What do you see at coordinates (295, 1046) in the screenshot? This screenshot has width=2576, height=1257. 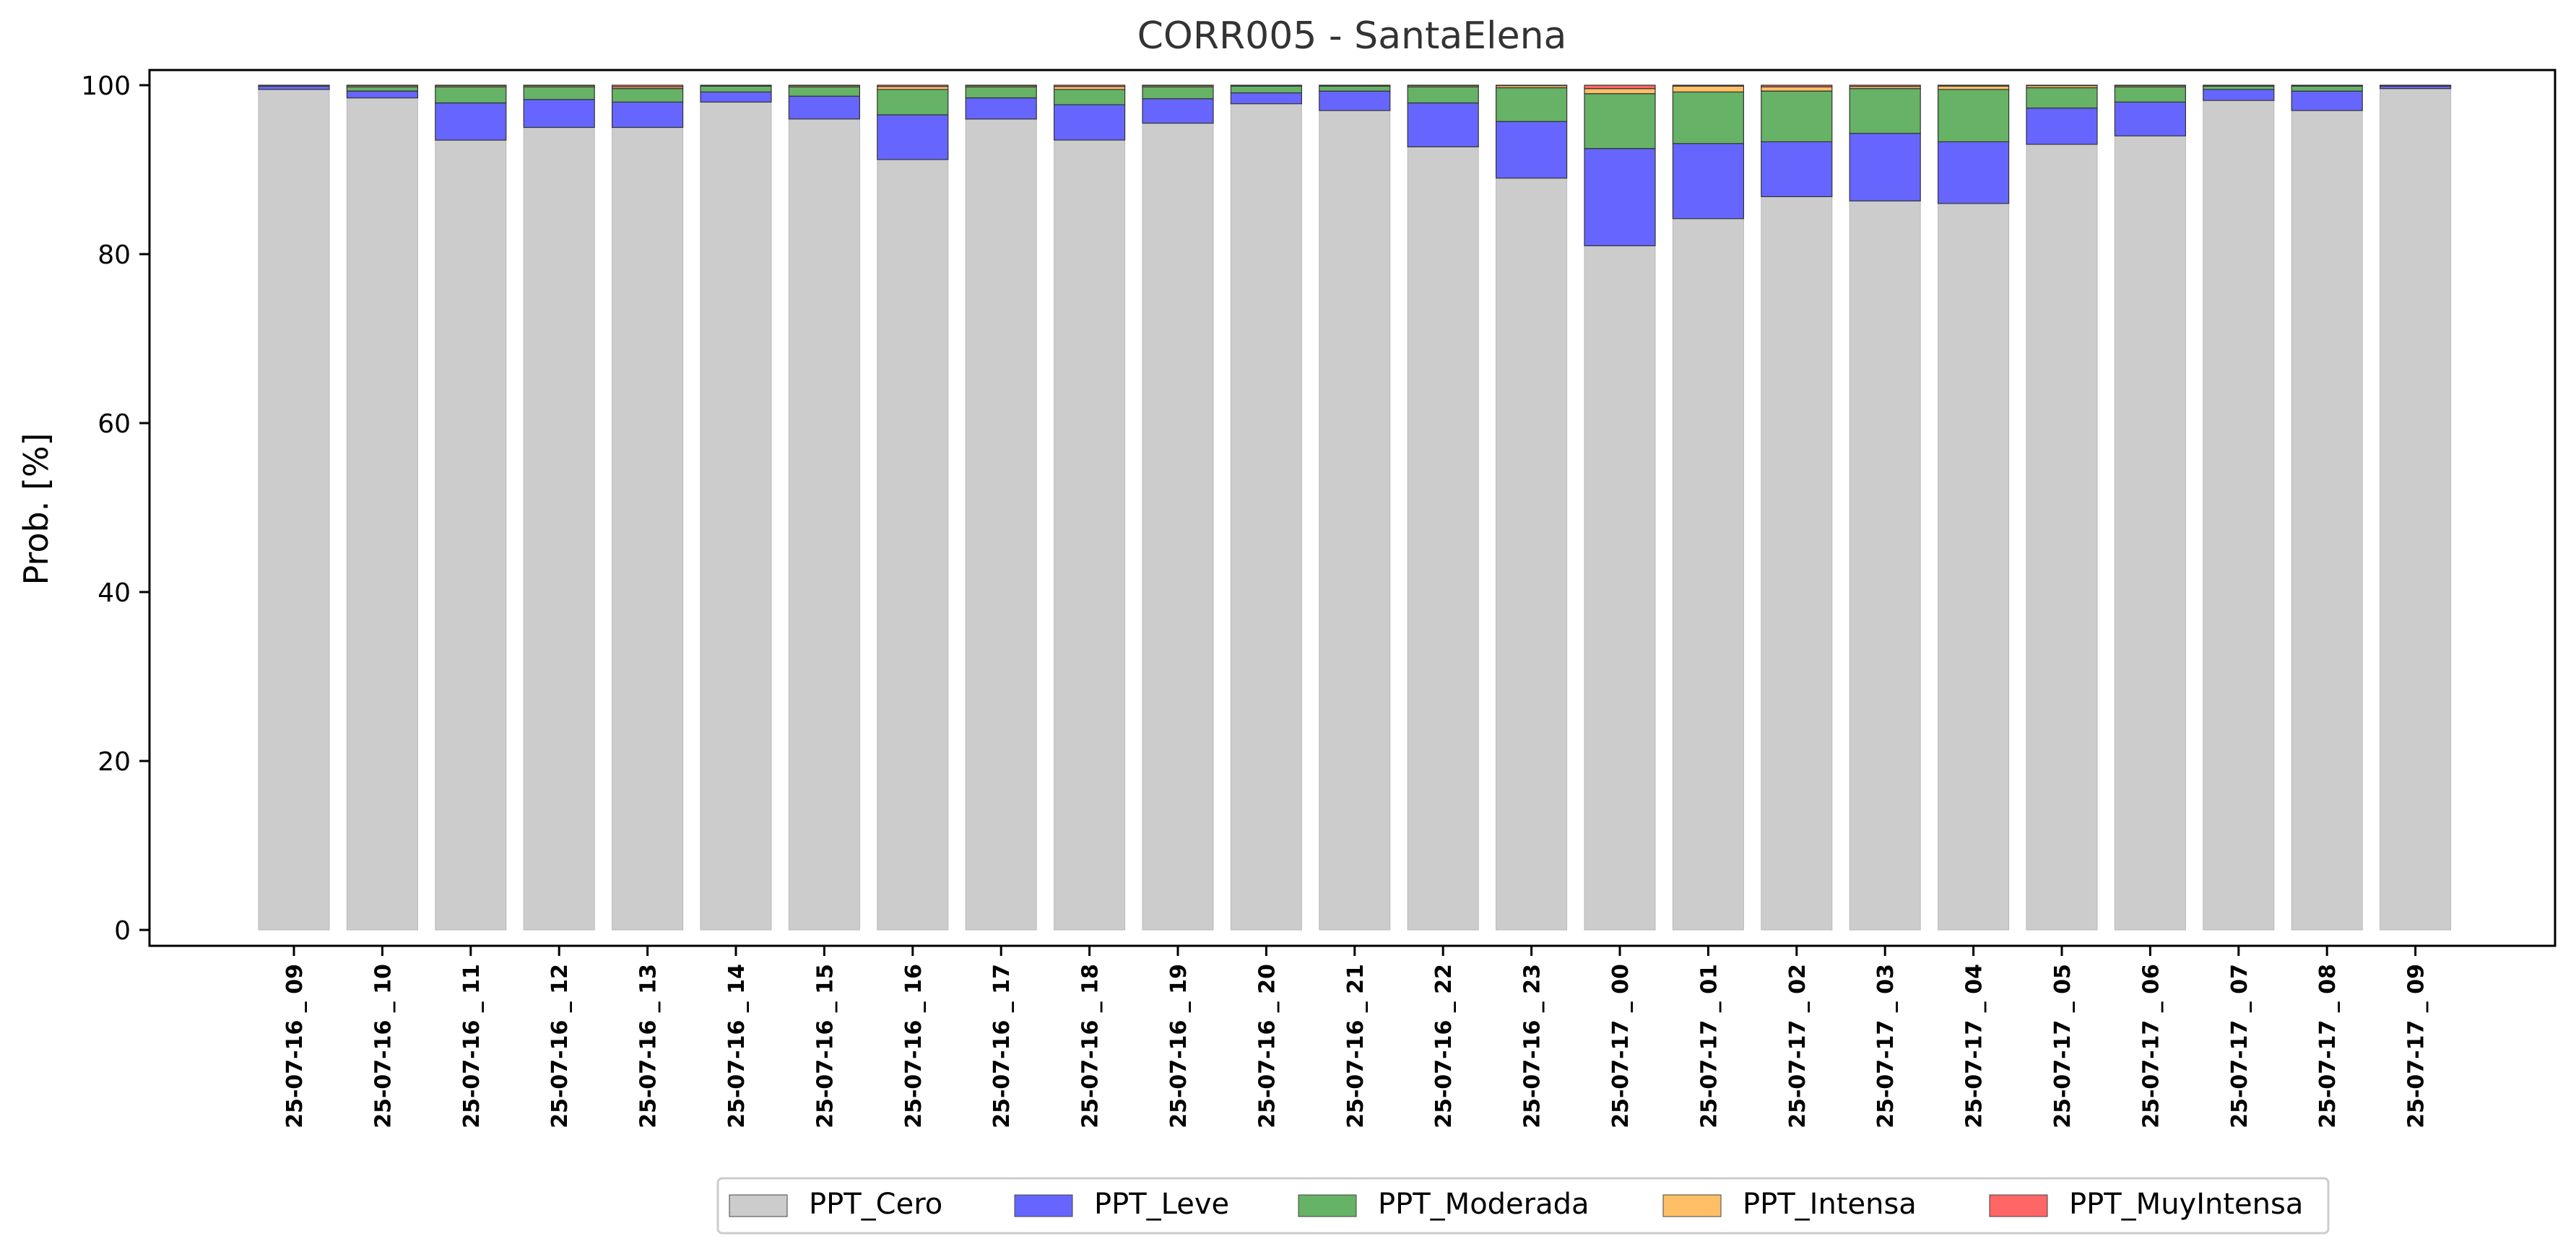 I see `x-tick-label: 25-07-16 _ 09` at bounding box center [295, 1046].